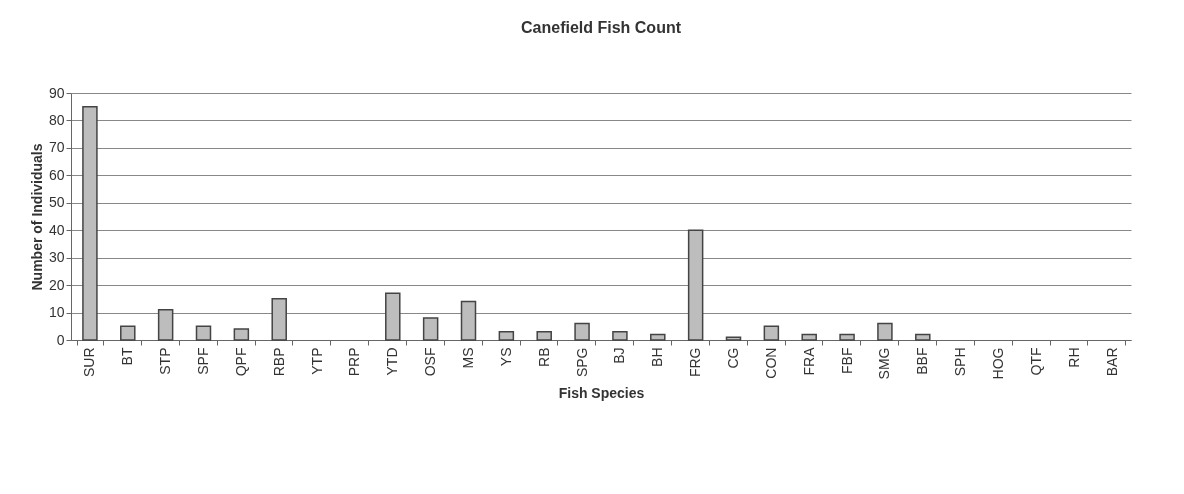 Image resolution: width=1184 pixels, height=494 pixels. Describe the element at coordinates (581, 362) in the screenshot. I see `x-tick-label: SPG` at that location.